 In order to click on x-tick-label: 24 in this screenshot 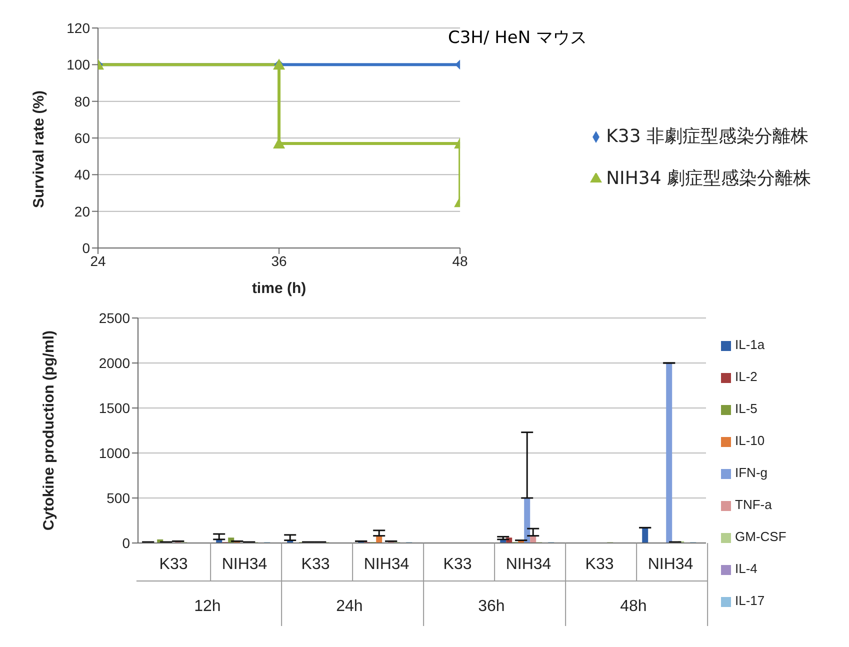, I will do `click(98, 260)`.